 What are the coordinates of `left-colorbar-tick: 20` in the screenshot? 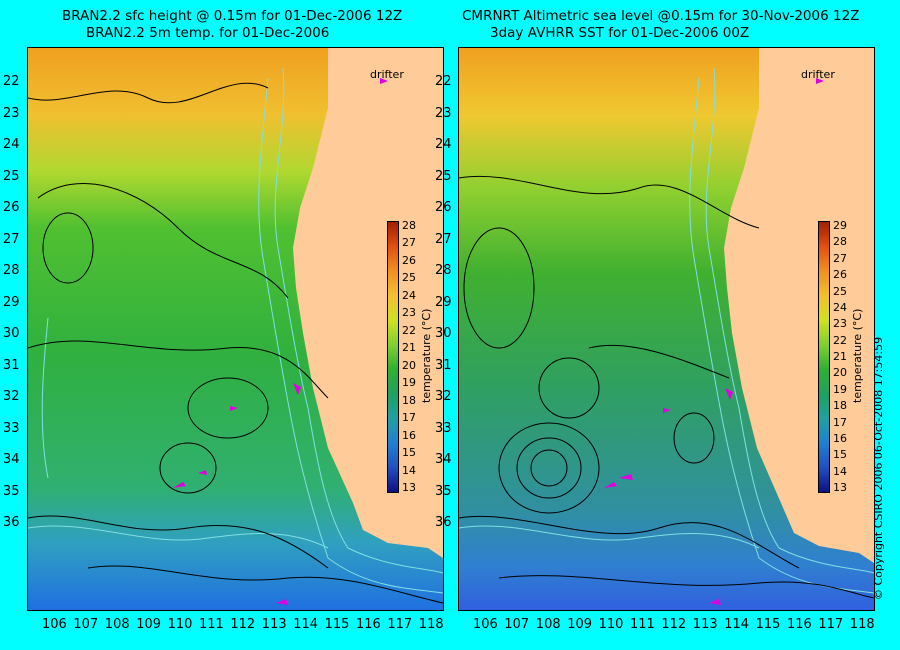 It's located at (409, 365).